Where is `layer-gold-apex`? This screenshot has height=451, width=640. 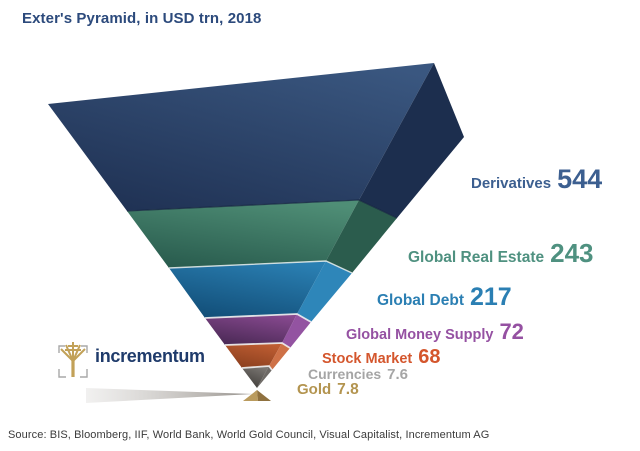 layer-gold-apex is located at coordinates (257, 395).